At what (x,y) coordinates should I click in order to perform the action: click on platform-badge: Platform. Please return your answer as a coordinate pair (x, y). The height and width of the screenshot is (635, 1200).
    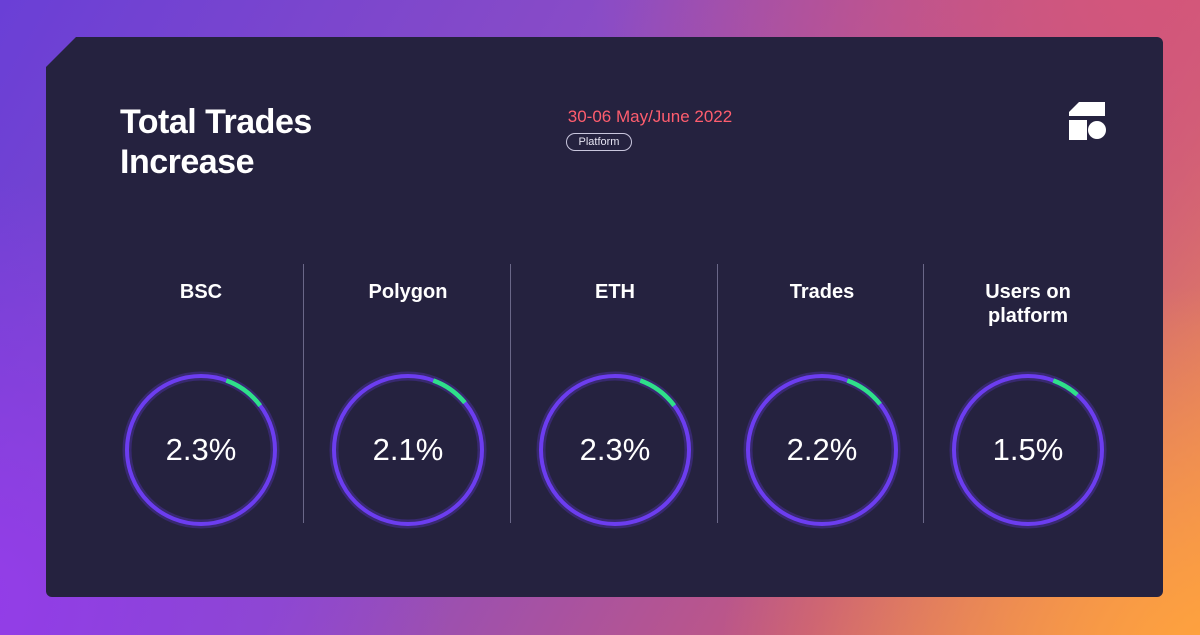
    Looking at the image, I should click on (599, 142).